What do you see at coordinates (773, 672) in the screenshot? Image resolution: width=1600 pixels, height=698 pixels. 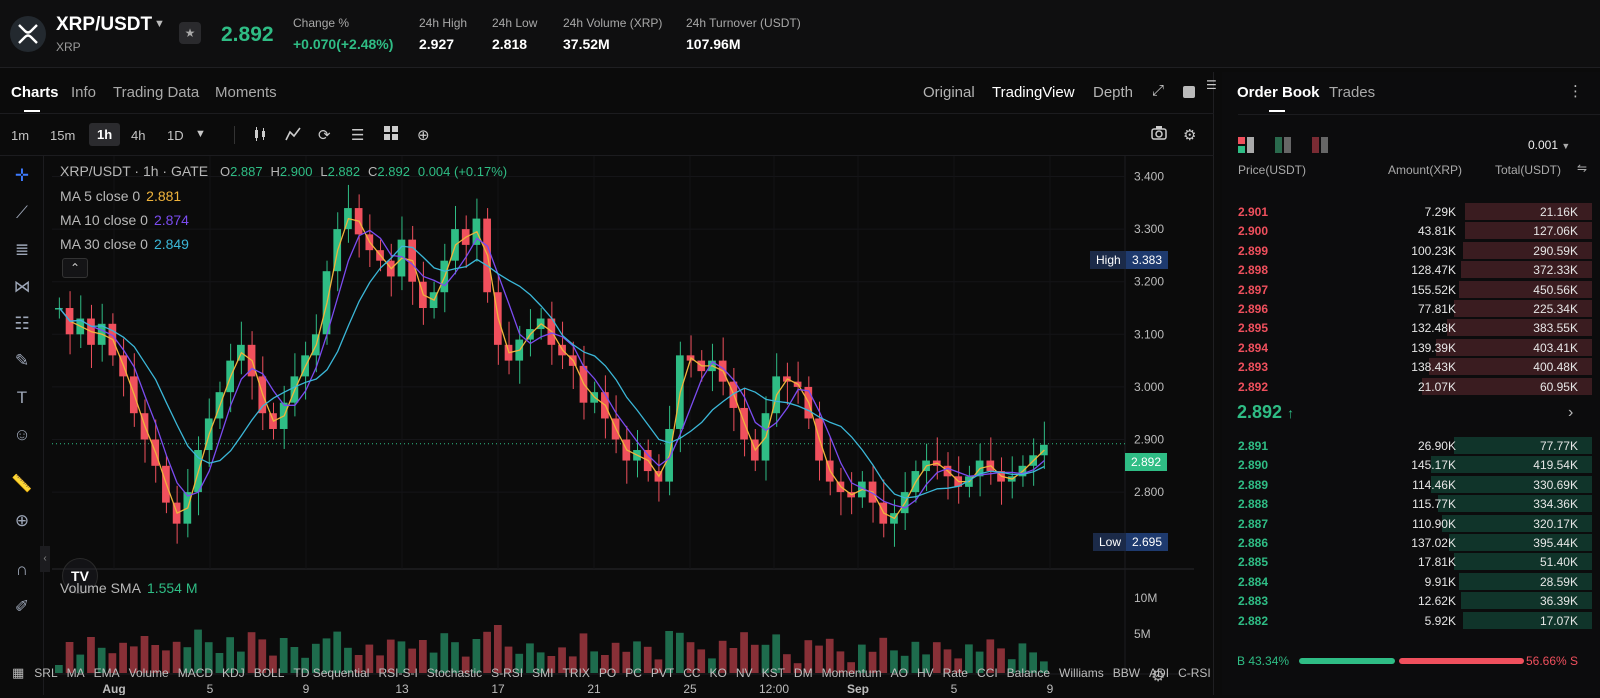 I see `indicator-item: KST` at bounding box center [773, 672].